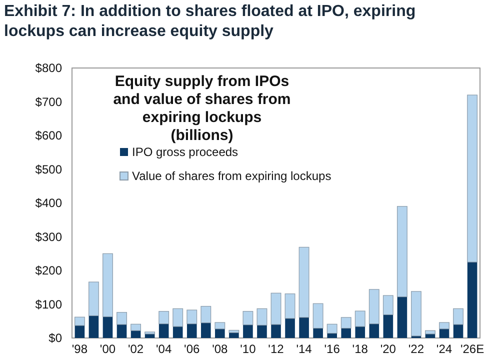 This screenshot has width=500, height=360. What do you see at coordinates (388, 349) in the screenshot?
I see `x-tick-label: '20` at bounding box center [388, 349].